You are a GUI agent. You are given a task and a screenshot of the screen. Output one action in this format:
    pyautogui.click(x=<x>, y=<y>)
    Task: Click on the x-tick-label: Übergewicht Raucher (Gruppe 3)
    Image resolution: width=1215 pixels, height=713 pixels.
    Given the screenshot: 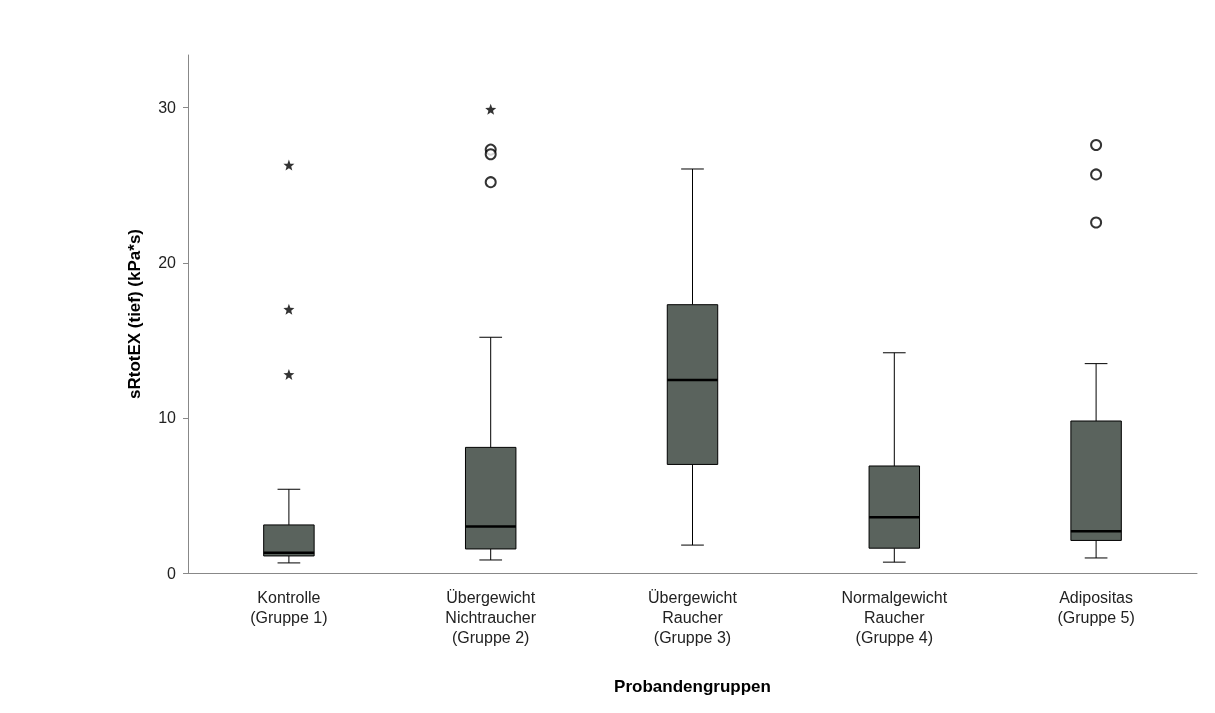 What is the action you would take?
    pyautogui.click(x=693, y=617)
    